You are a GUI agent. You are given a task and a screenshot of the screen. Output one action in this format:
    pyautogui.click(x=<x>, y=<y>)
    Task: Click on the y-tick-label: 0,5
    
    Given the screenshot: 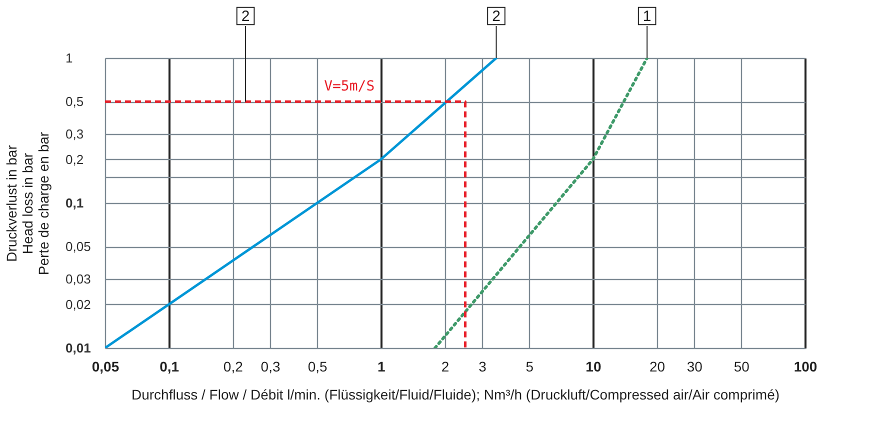 What is the action you would take?
    pyautogui.click(x=75, y=102)
    